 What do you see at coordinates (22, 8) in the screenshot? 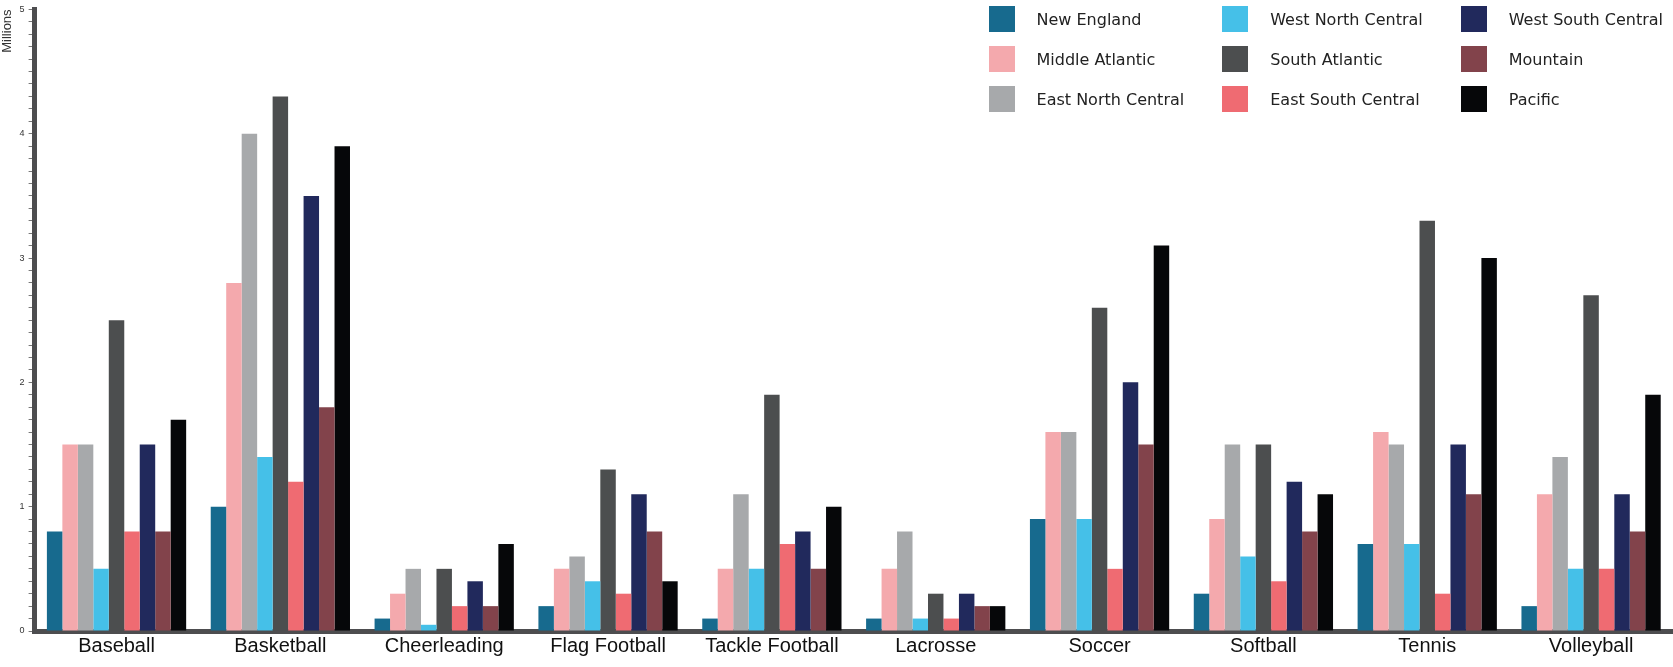
I see `y-tick-label: 5` at bounding box center [22, 8].